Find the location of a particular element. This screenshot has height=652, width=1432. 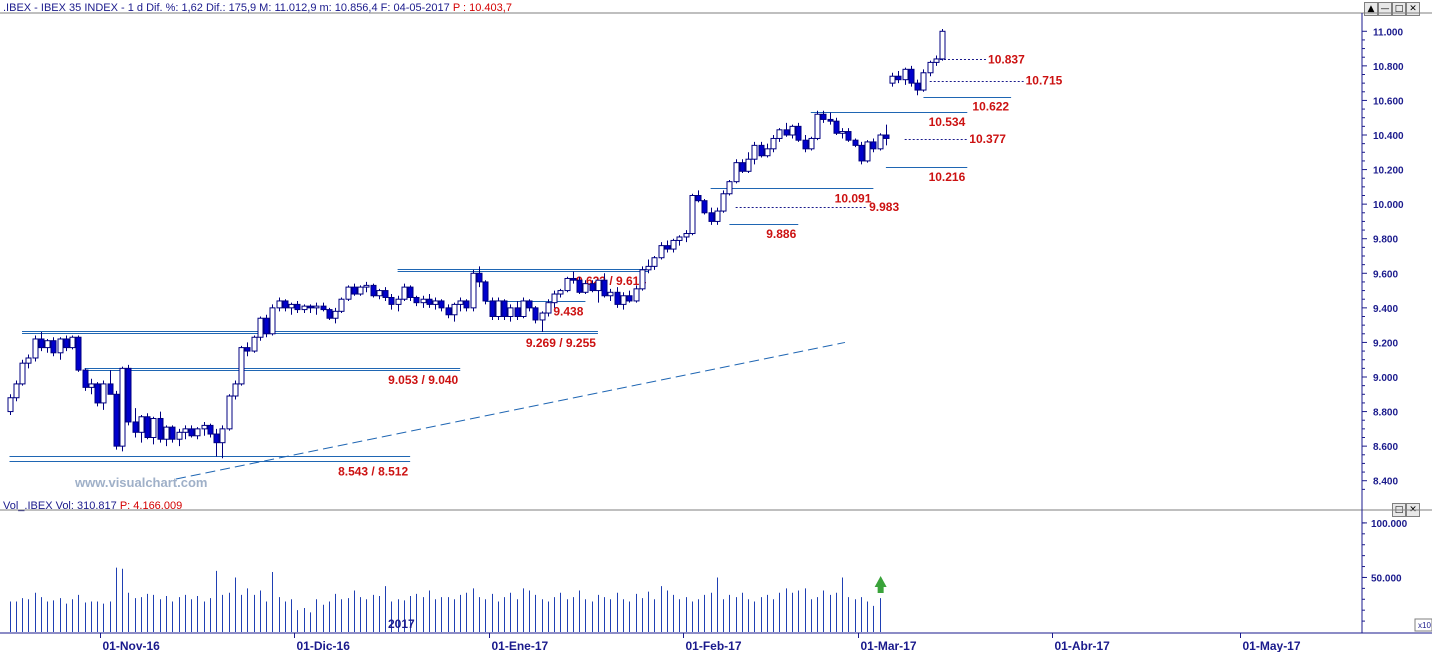

y-tick-label: 8.600 is located at coordinates (1385, 447).